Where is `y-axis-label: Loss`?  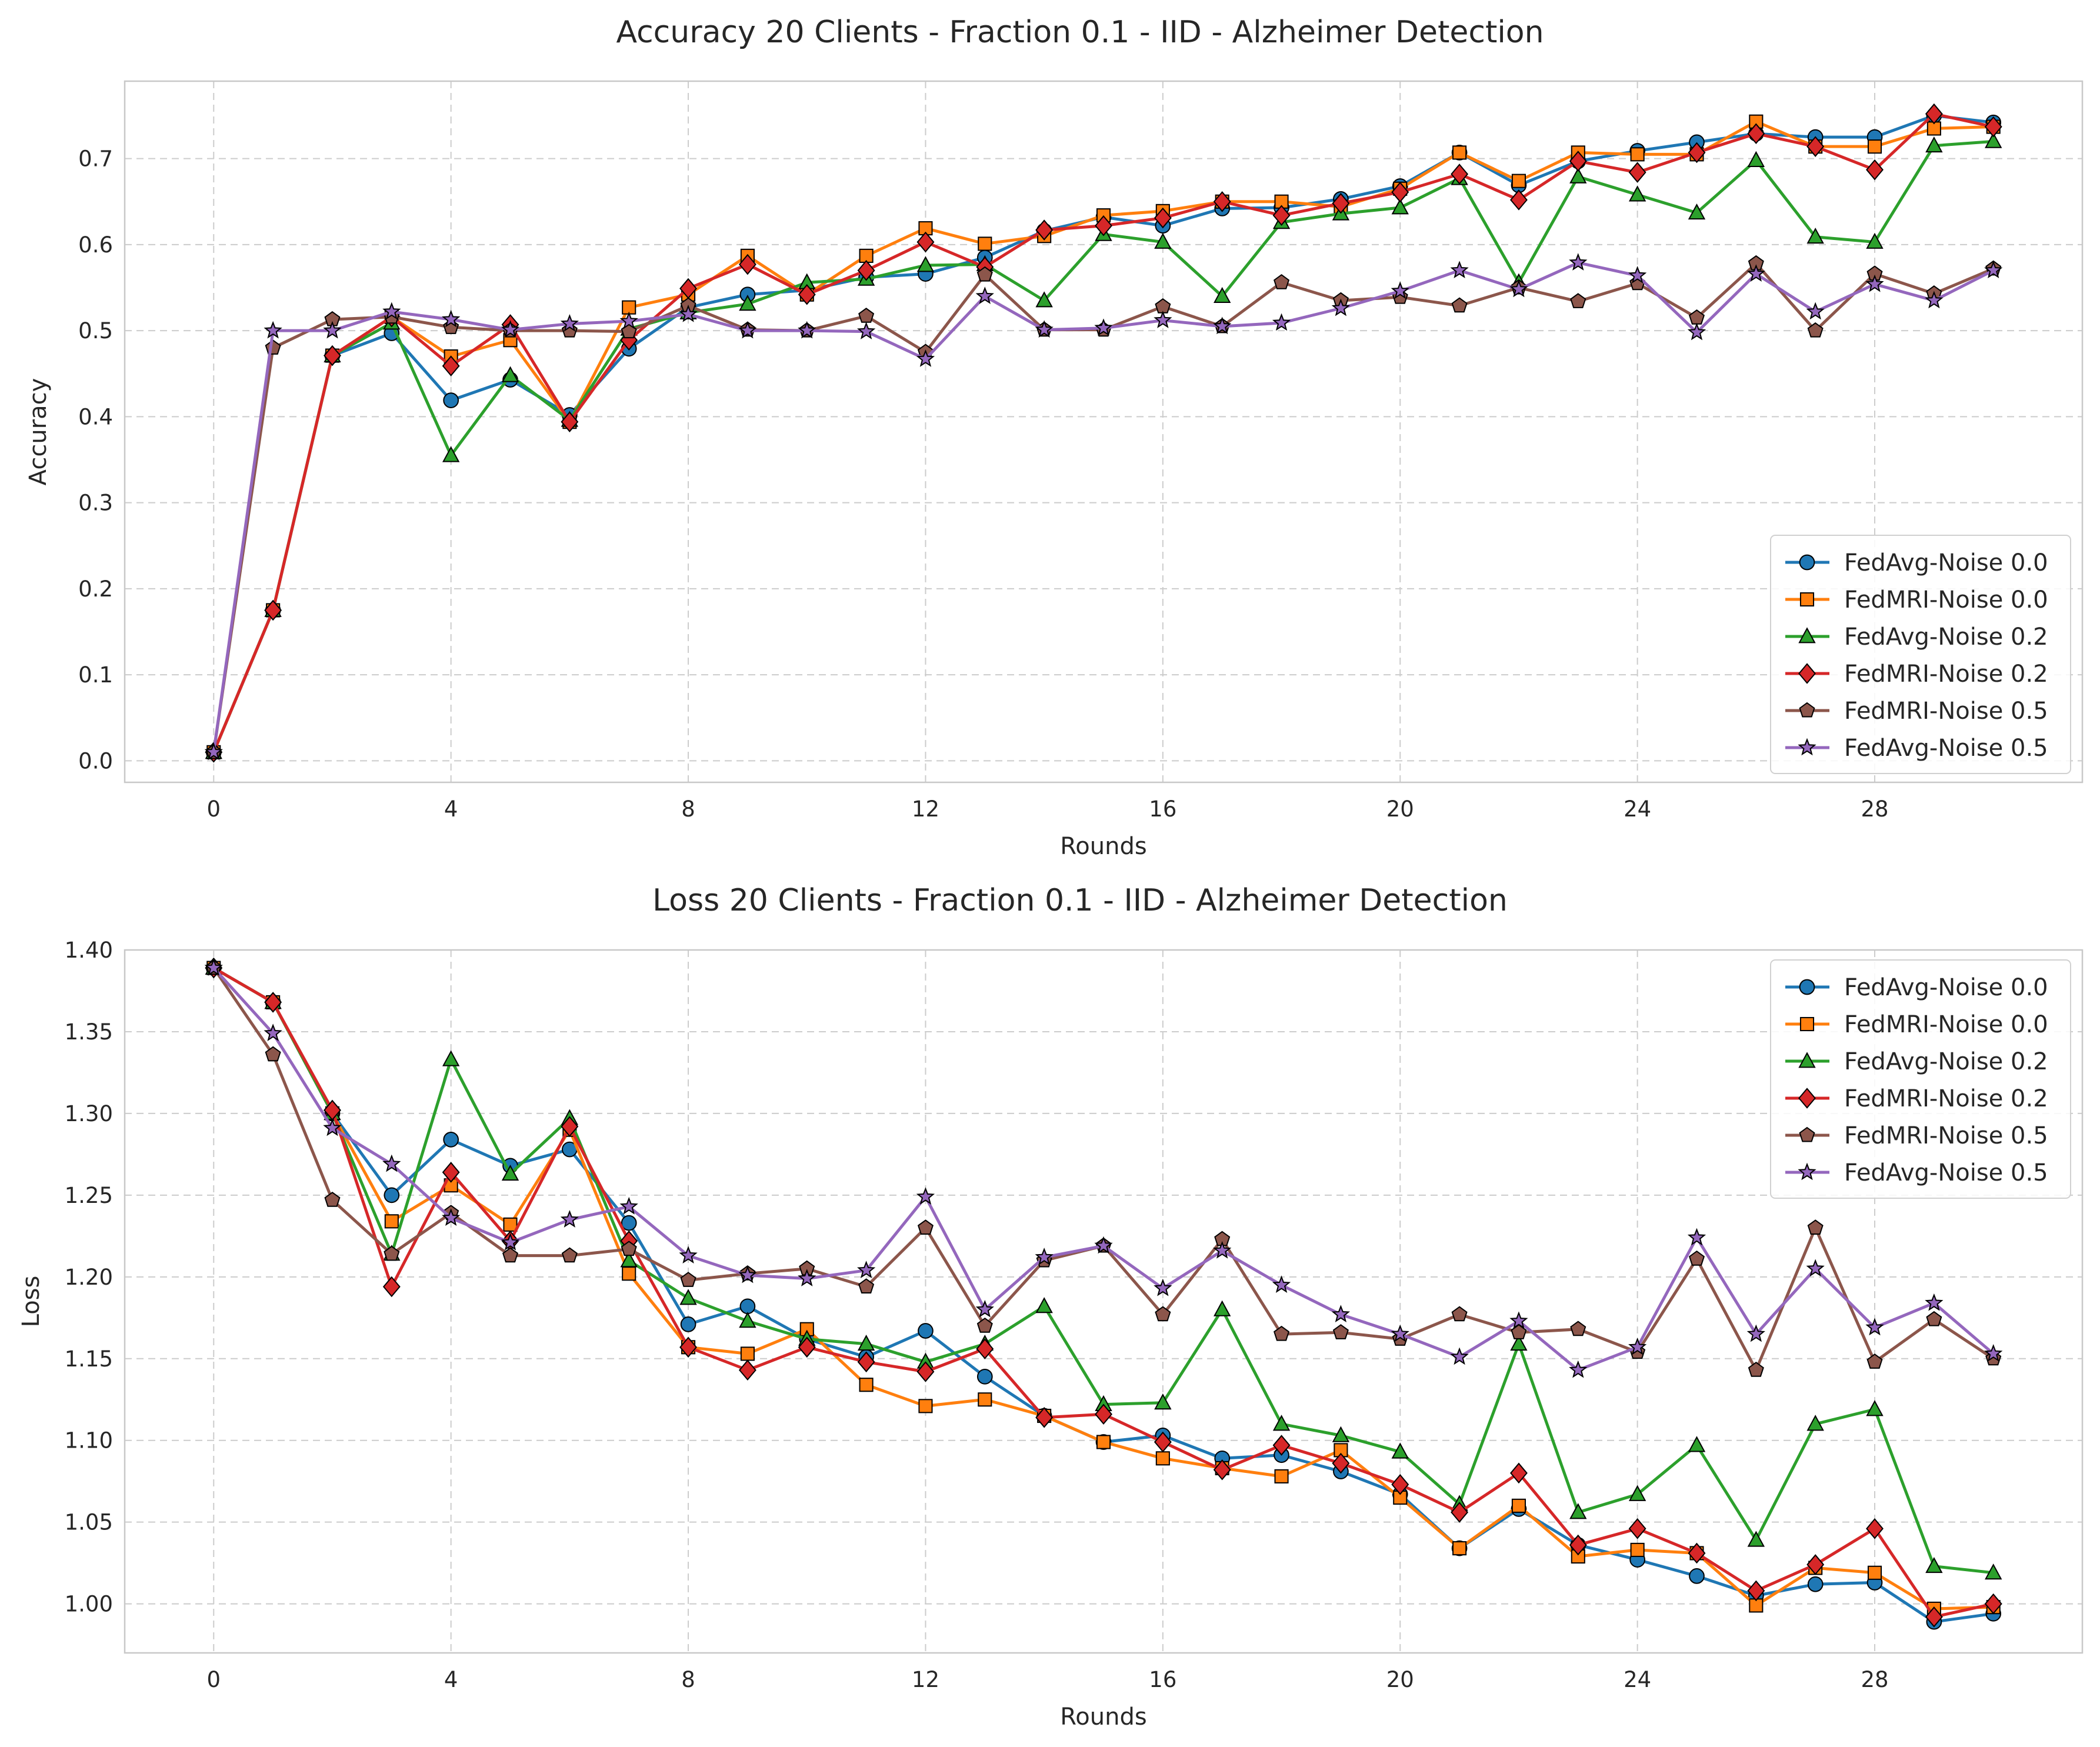
y-axis-label: Loss is located at coordinates (31, 1302).